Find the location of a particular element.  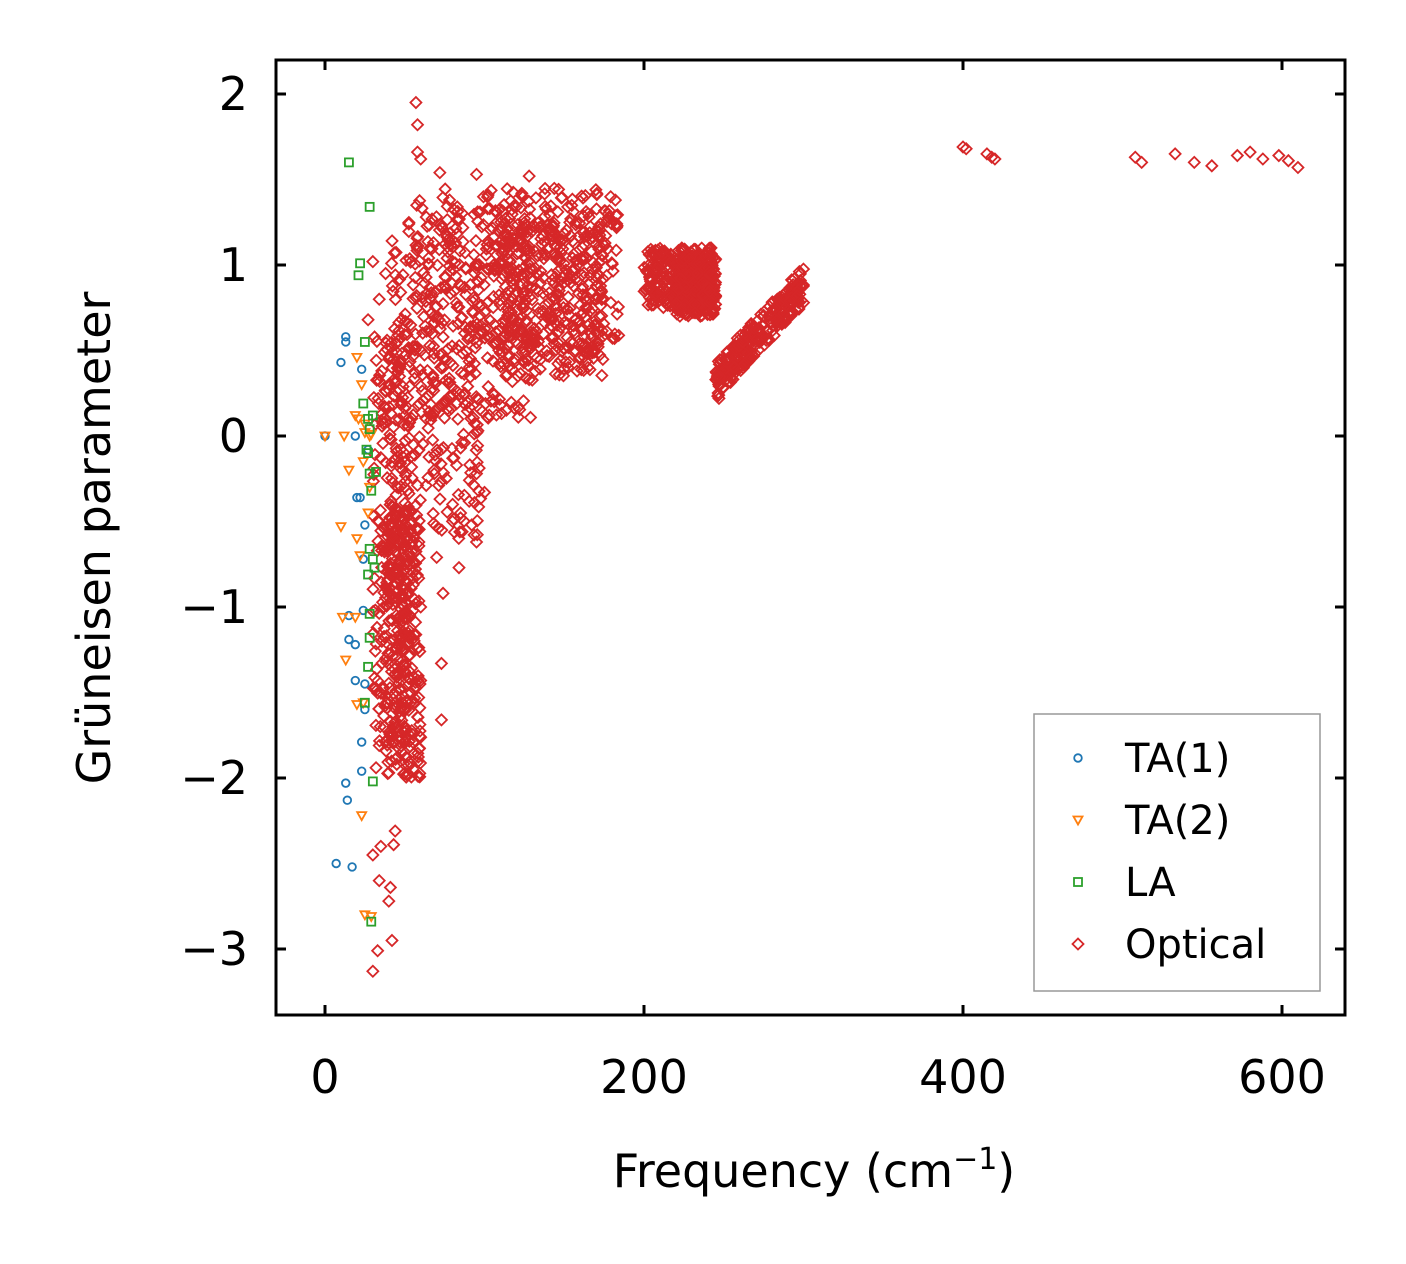

y-tick-label: 2 is located at coordinates (233, 94).